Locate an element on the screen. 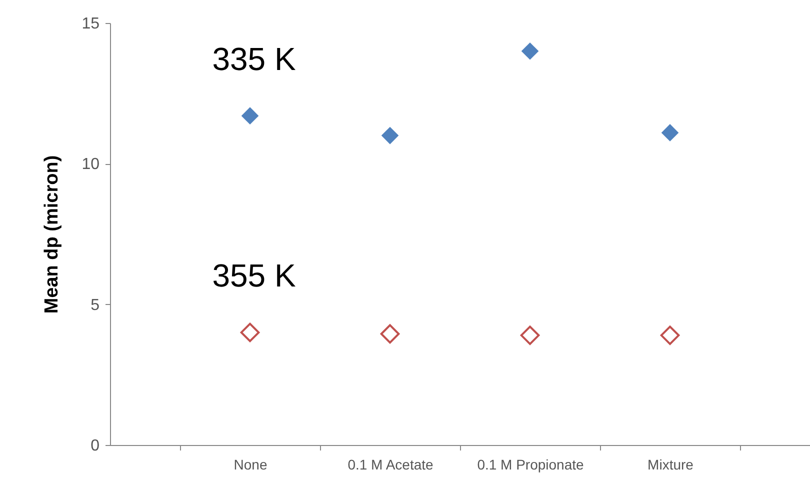 Image resolution: width=810 pixels, height=502 pixels. y-axis-title: Mean dp (micron) is located at coordinates (52, 234).